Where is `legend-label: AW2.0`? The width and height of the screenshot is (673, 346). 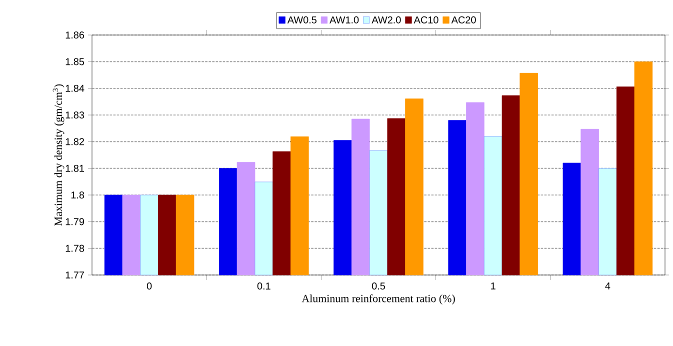 legend-label: AW2.0 is located at coordinates (386, 20).